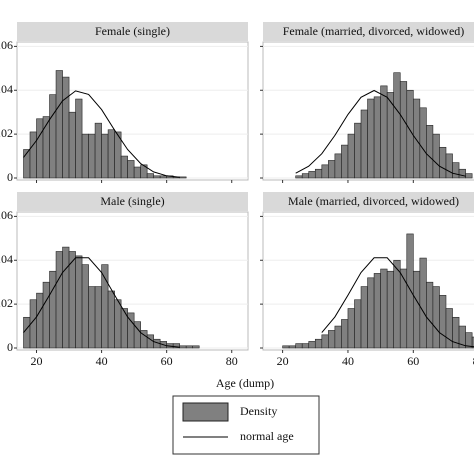  I want to click on panel-title: Male (single), so click(132, 201).